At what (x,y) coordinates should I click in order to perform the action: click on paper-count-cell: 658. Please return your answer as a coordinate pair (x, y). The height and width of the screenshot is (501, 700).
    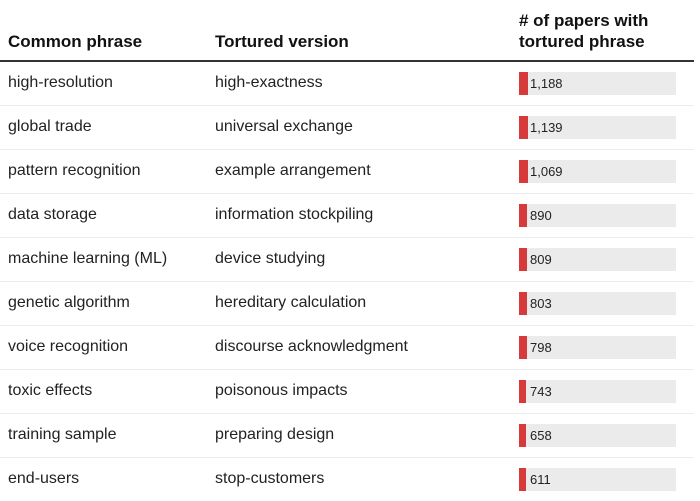
    Looking at the image, I should click on (597, 435).